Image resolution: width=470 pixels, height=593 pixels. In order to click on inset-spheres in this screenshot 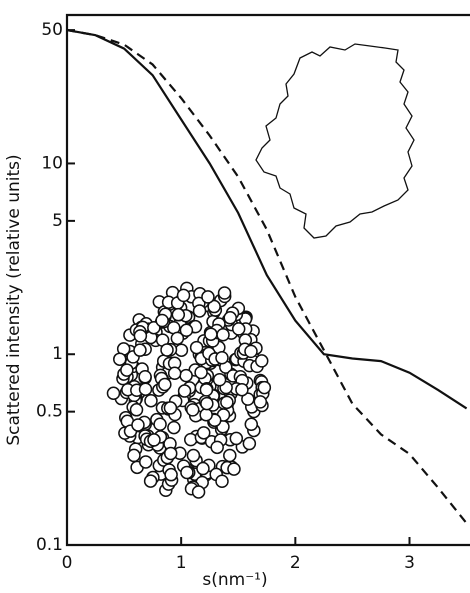, I will do `click(189, 390)`.